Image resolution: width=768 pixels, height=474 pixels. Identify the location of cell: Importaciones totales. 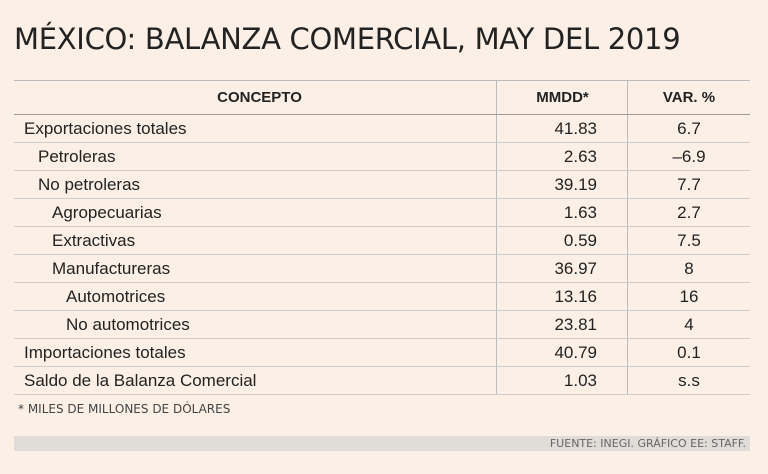
(255, 352).